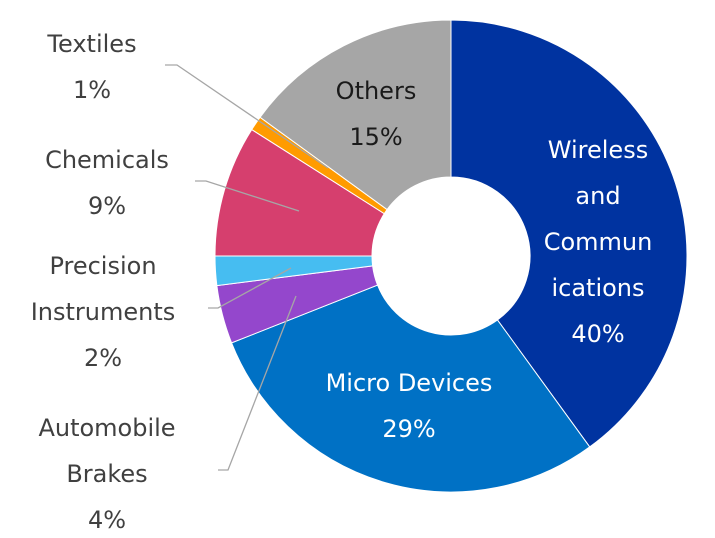 This screenshot has height=538, width=715. Describe the element at coordinates (355, 115) in the screenshot. I see `slice-others` at that location.